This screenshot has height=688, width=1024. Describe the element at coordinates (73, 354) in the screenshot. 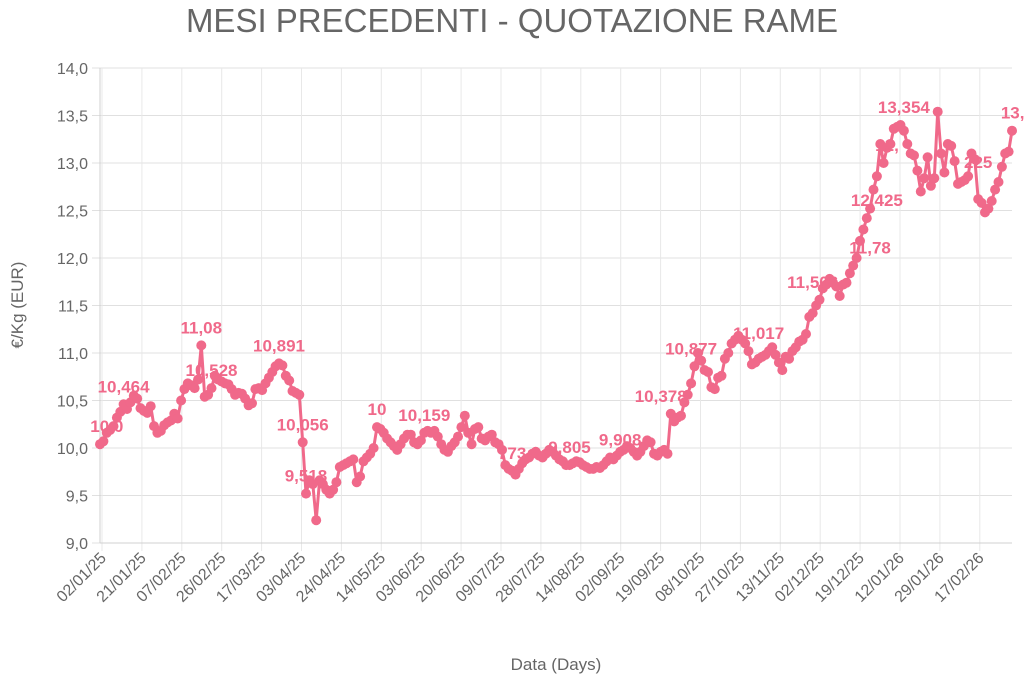

I see `y-tick-label: 11,0` at that location.